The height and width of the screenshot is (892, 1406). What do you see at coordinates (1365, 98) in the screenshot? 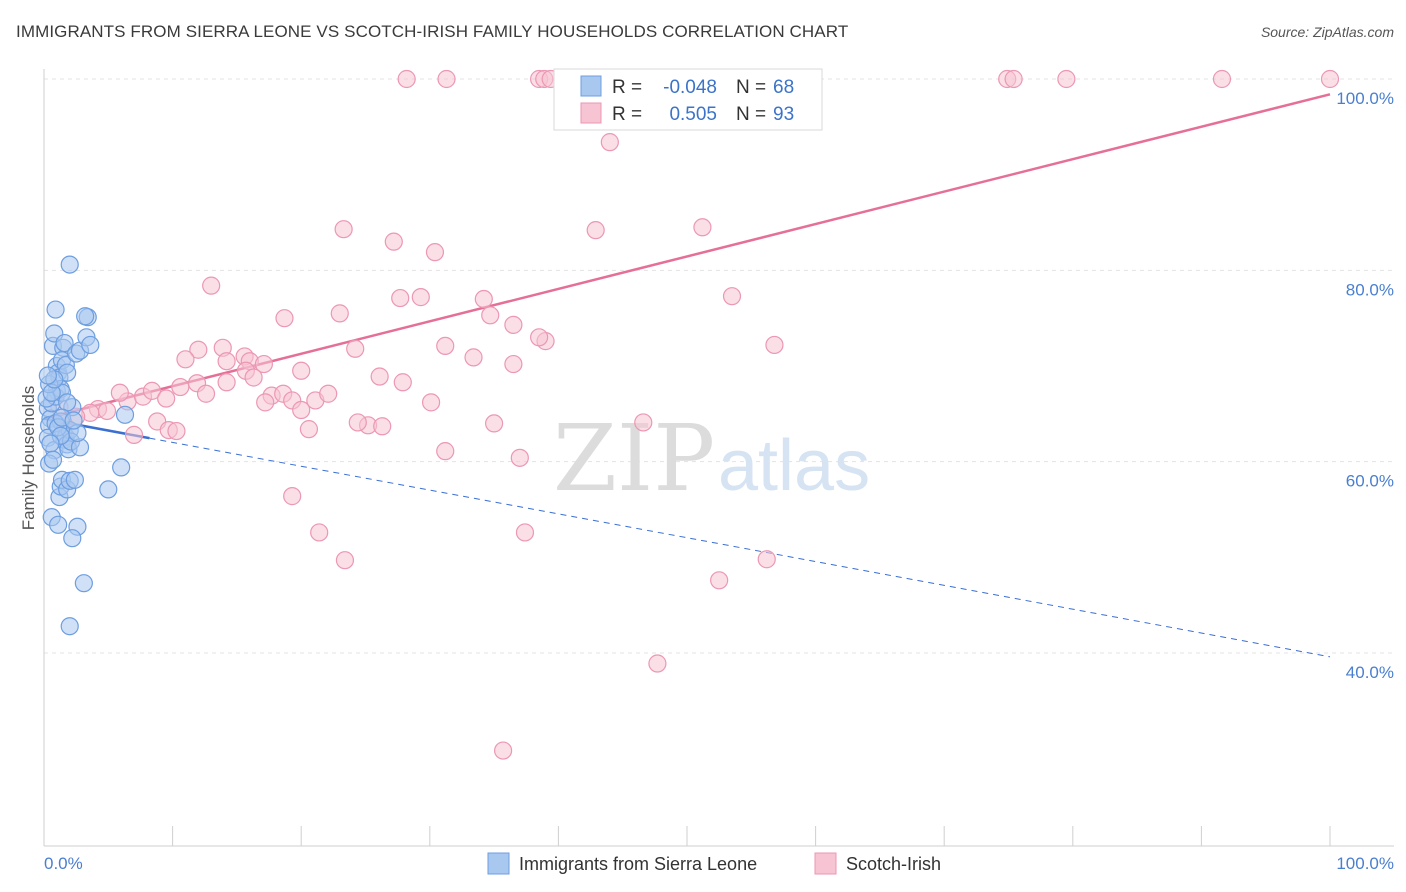
I see `y-tick-label-100: 100.0%` at bounding box center [1365, 98].